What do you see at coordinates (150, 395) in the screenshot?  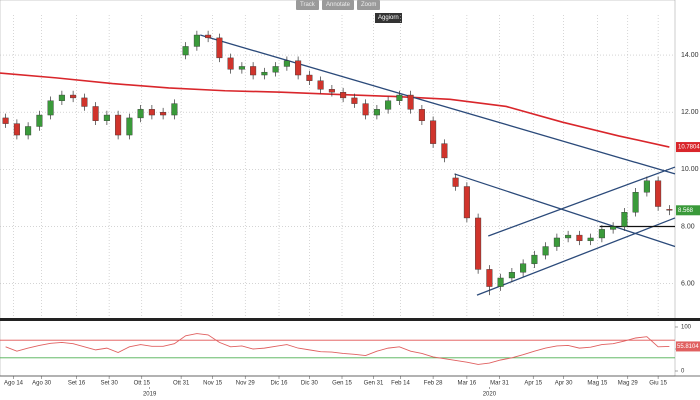 I see `year-label: 2019` at bounding box center [150, 395].